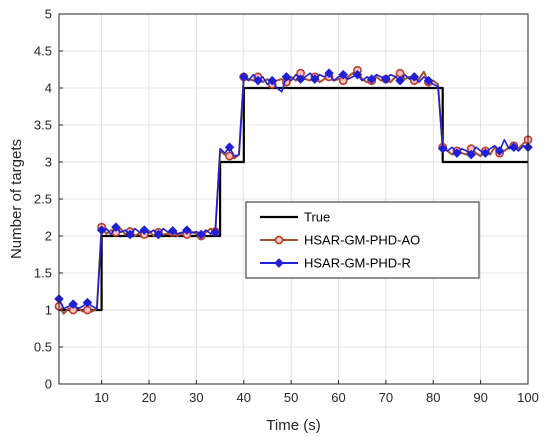 The height and width of the screenshot is (441, 550). I want to click on y-tick-label: 5, so click(48, 14).